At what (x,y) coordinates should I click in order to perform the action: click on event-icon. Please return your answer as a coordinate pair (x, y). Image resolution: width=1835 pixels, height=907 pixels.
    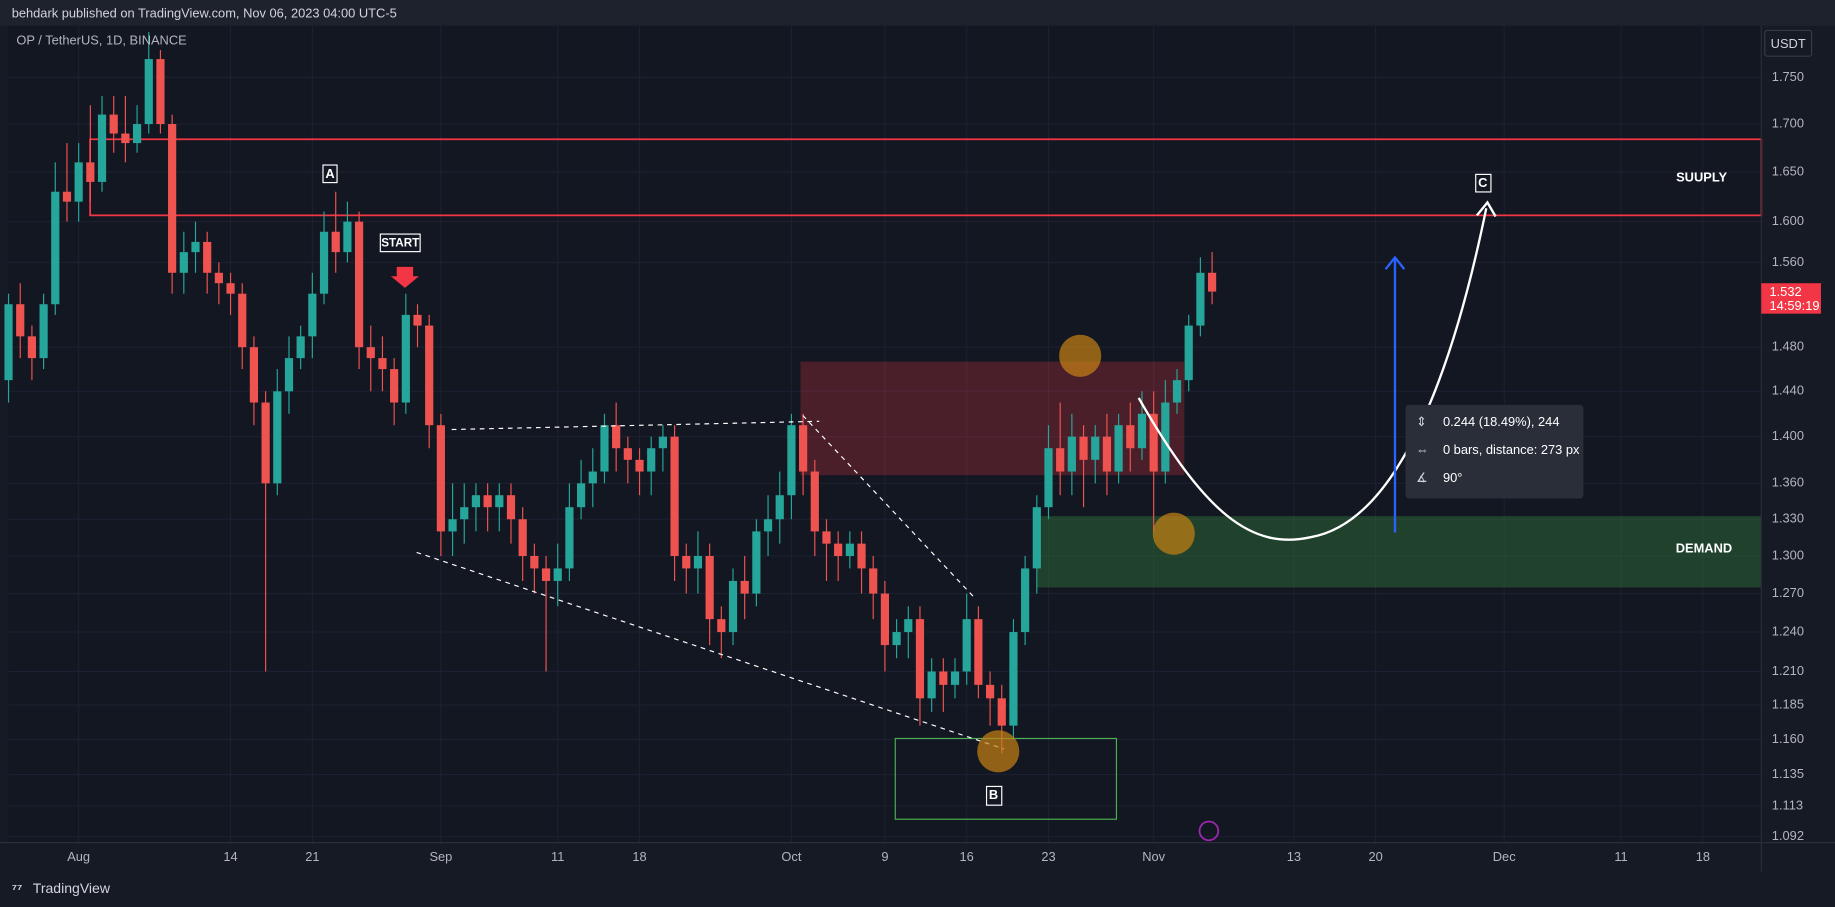
    Looking at the image, I should click on (1209, 831).